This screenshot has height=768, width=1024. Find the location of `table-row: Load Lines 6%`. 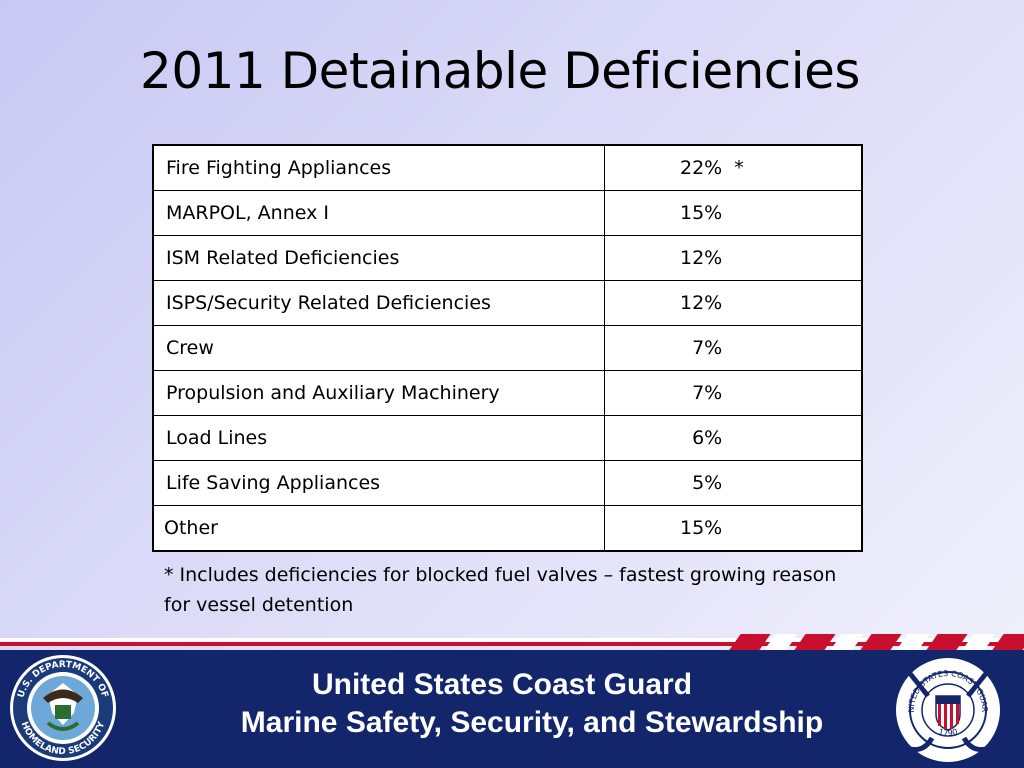

table-row: Load Lines 6% is located at coordinates (507, 438).